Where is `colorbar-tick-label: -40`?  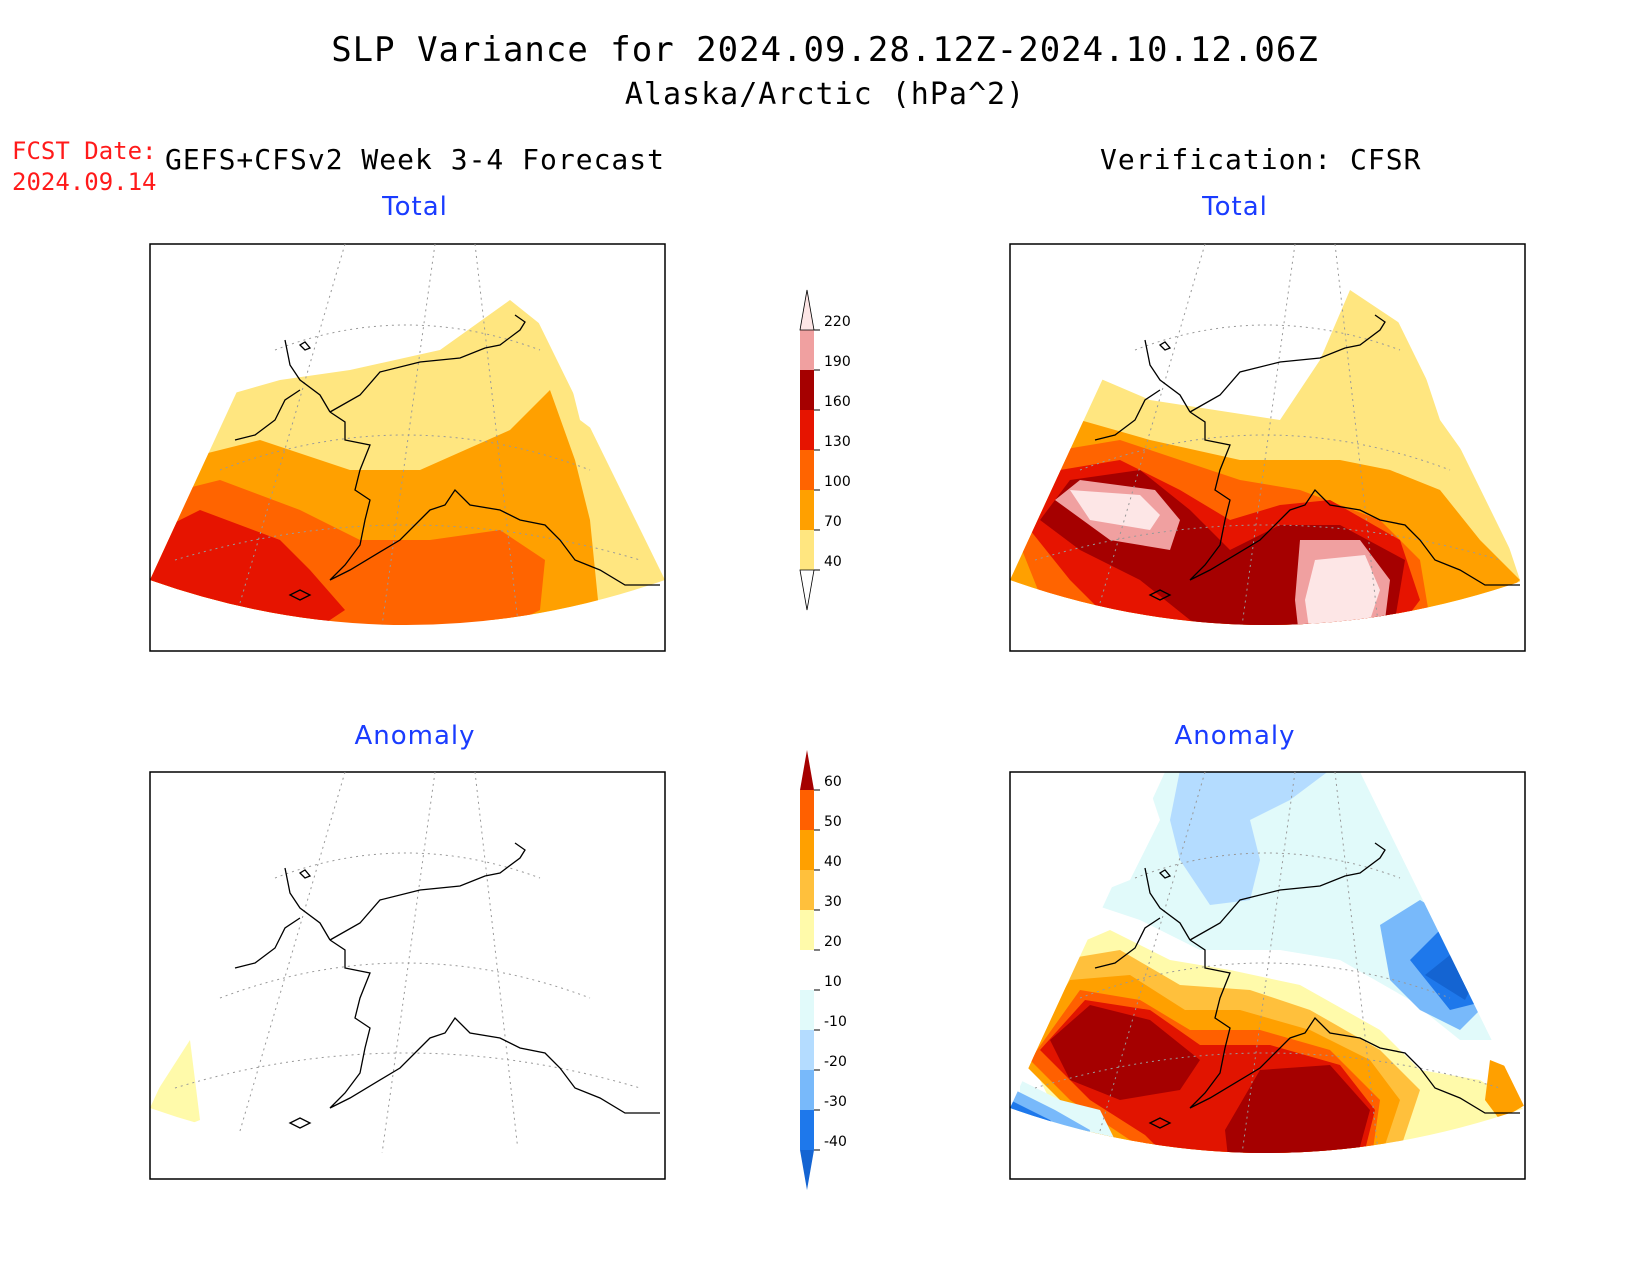 colorbar-tick-label: -40 is located at coordinates (835, 1142).